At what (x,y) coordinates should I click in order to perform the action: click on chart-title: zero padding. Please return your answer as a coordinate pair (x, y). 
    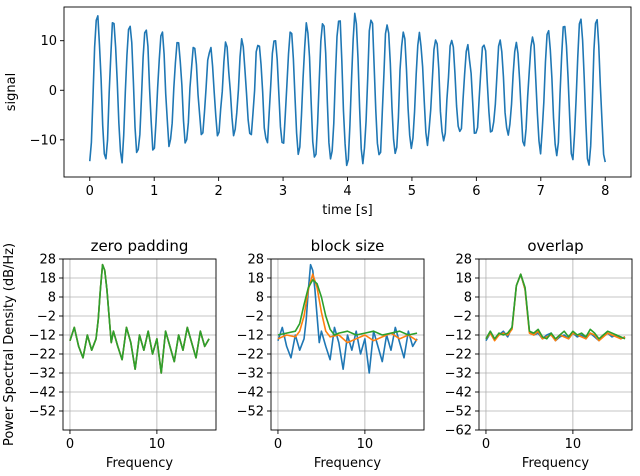
    Looking at the image, I should click on (140, 246).